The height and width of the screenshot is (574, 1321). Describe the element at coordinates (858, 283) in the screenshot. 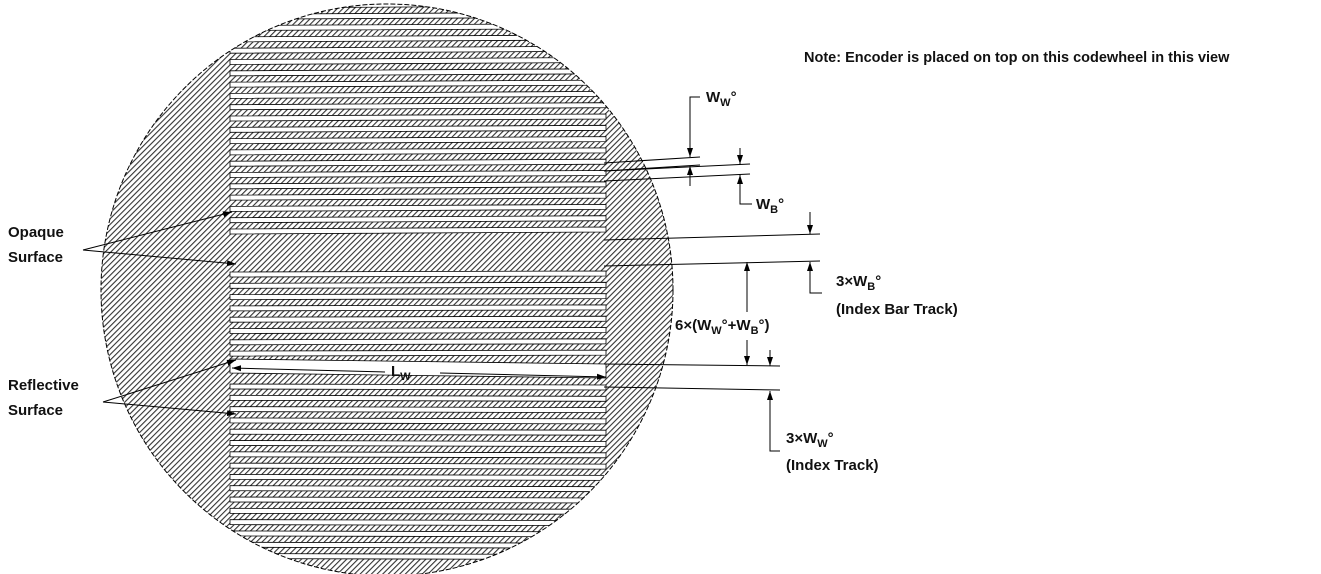

I see `index-bar-label: 3×WB°` at that location.